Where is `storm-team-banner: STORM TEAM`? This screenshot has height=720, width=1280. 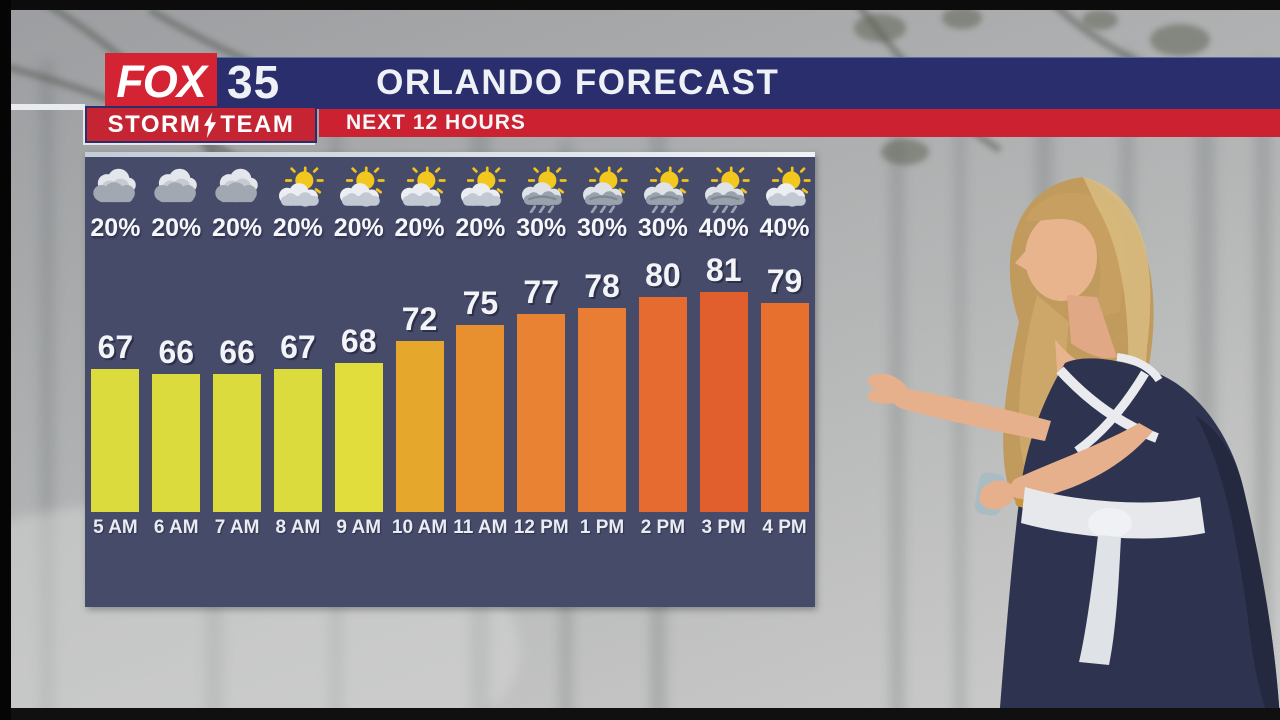 storm-team-banner: STORM TEAM is located at coordinates (201, 124).